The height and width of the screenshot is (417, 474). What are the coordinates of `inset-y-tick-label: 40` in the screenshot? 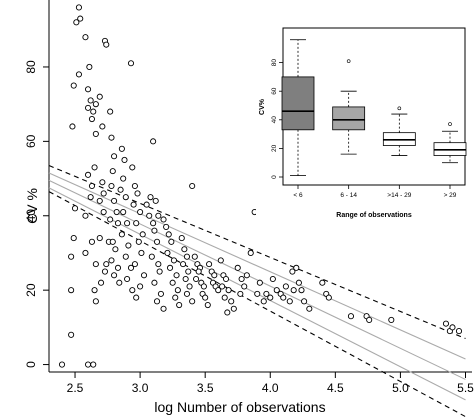 It's located at (274, 120).